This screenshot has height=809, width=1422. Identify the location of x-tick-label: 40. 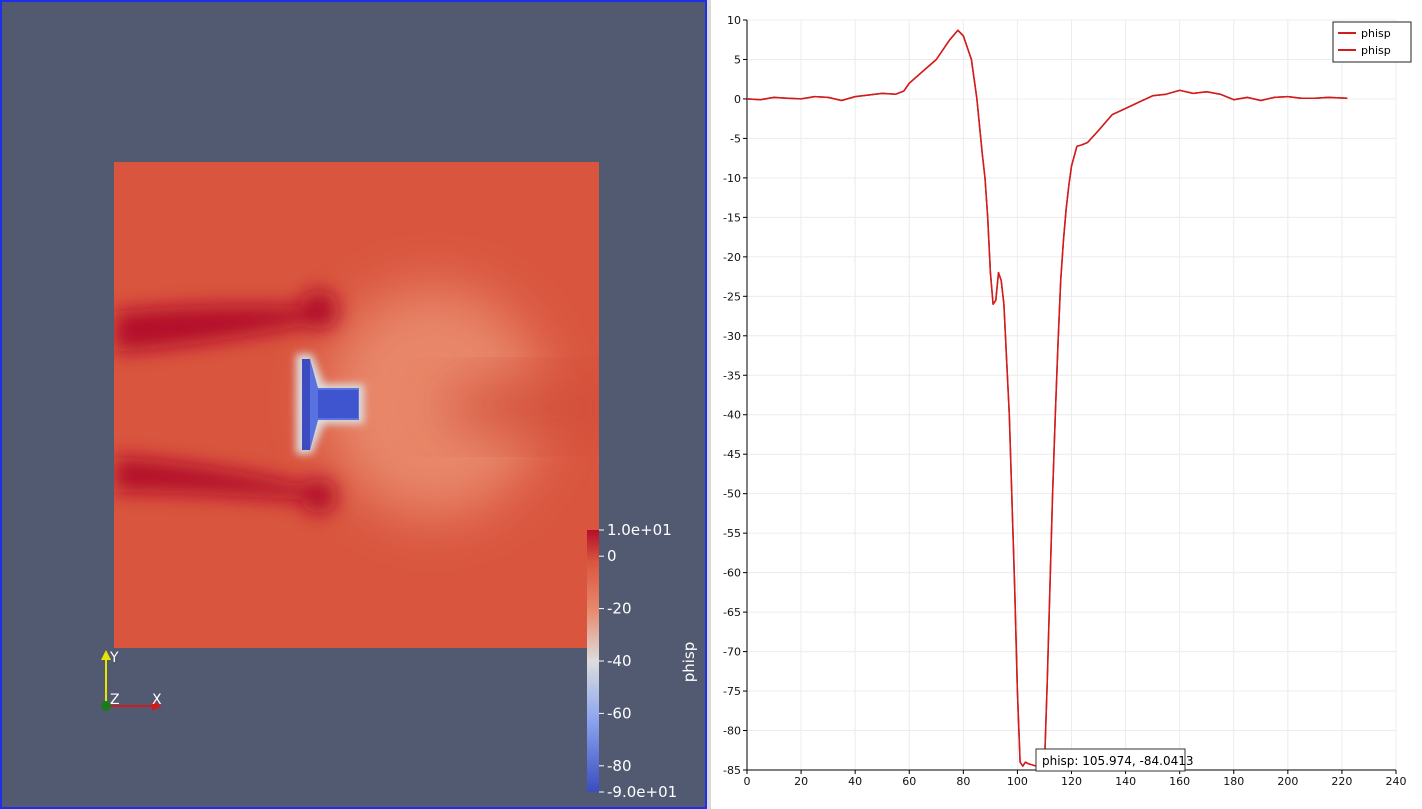
(855, 781).